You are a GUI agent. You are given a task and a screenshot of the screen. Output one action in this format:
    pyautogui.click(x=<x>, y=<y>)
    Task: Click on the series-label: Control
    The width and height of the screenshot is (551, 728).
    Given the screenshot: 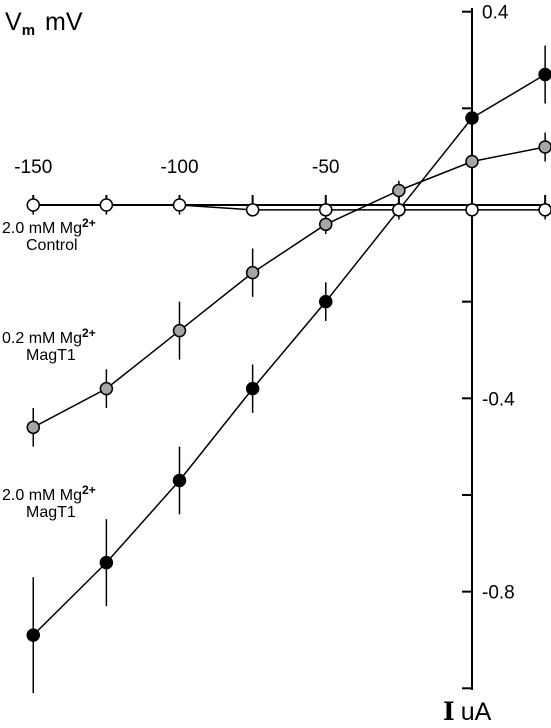 What is the action you would take?
    pyautogui.click(x=52, y=245)
    